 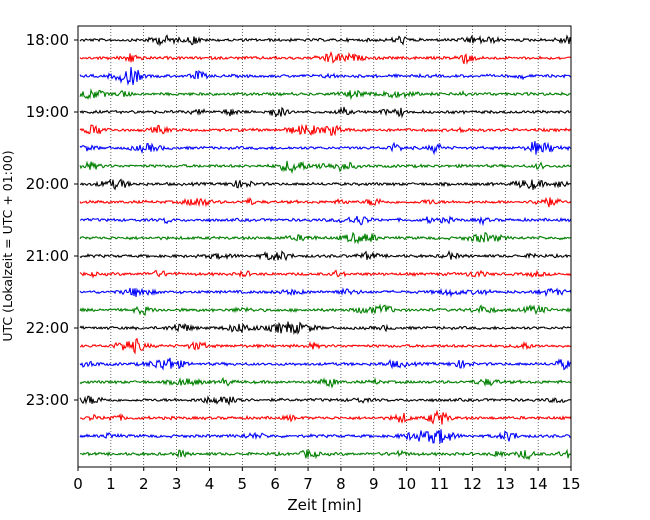 I want to click on x-tick-label: 9, so click(x=374, y=484).